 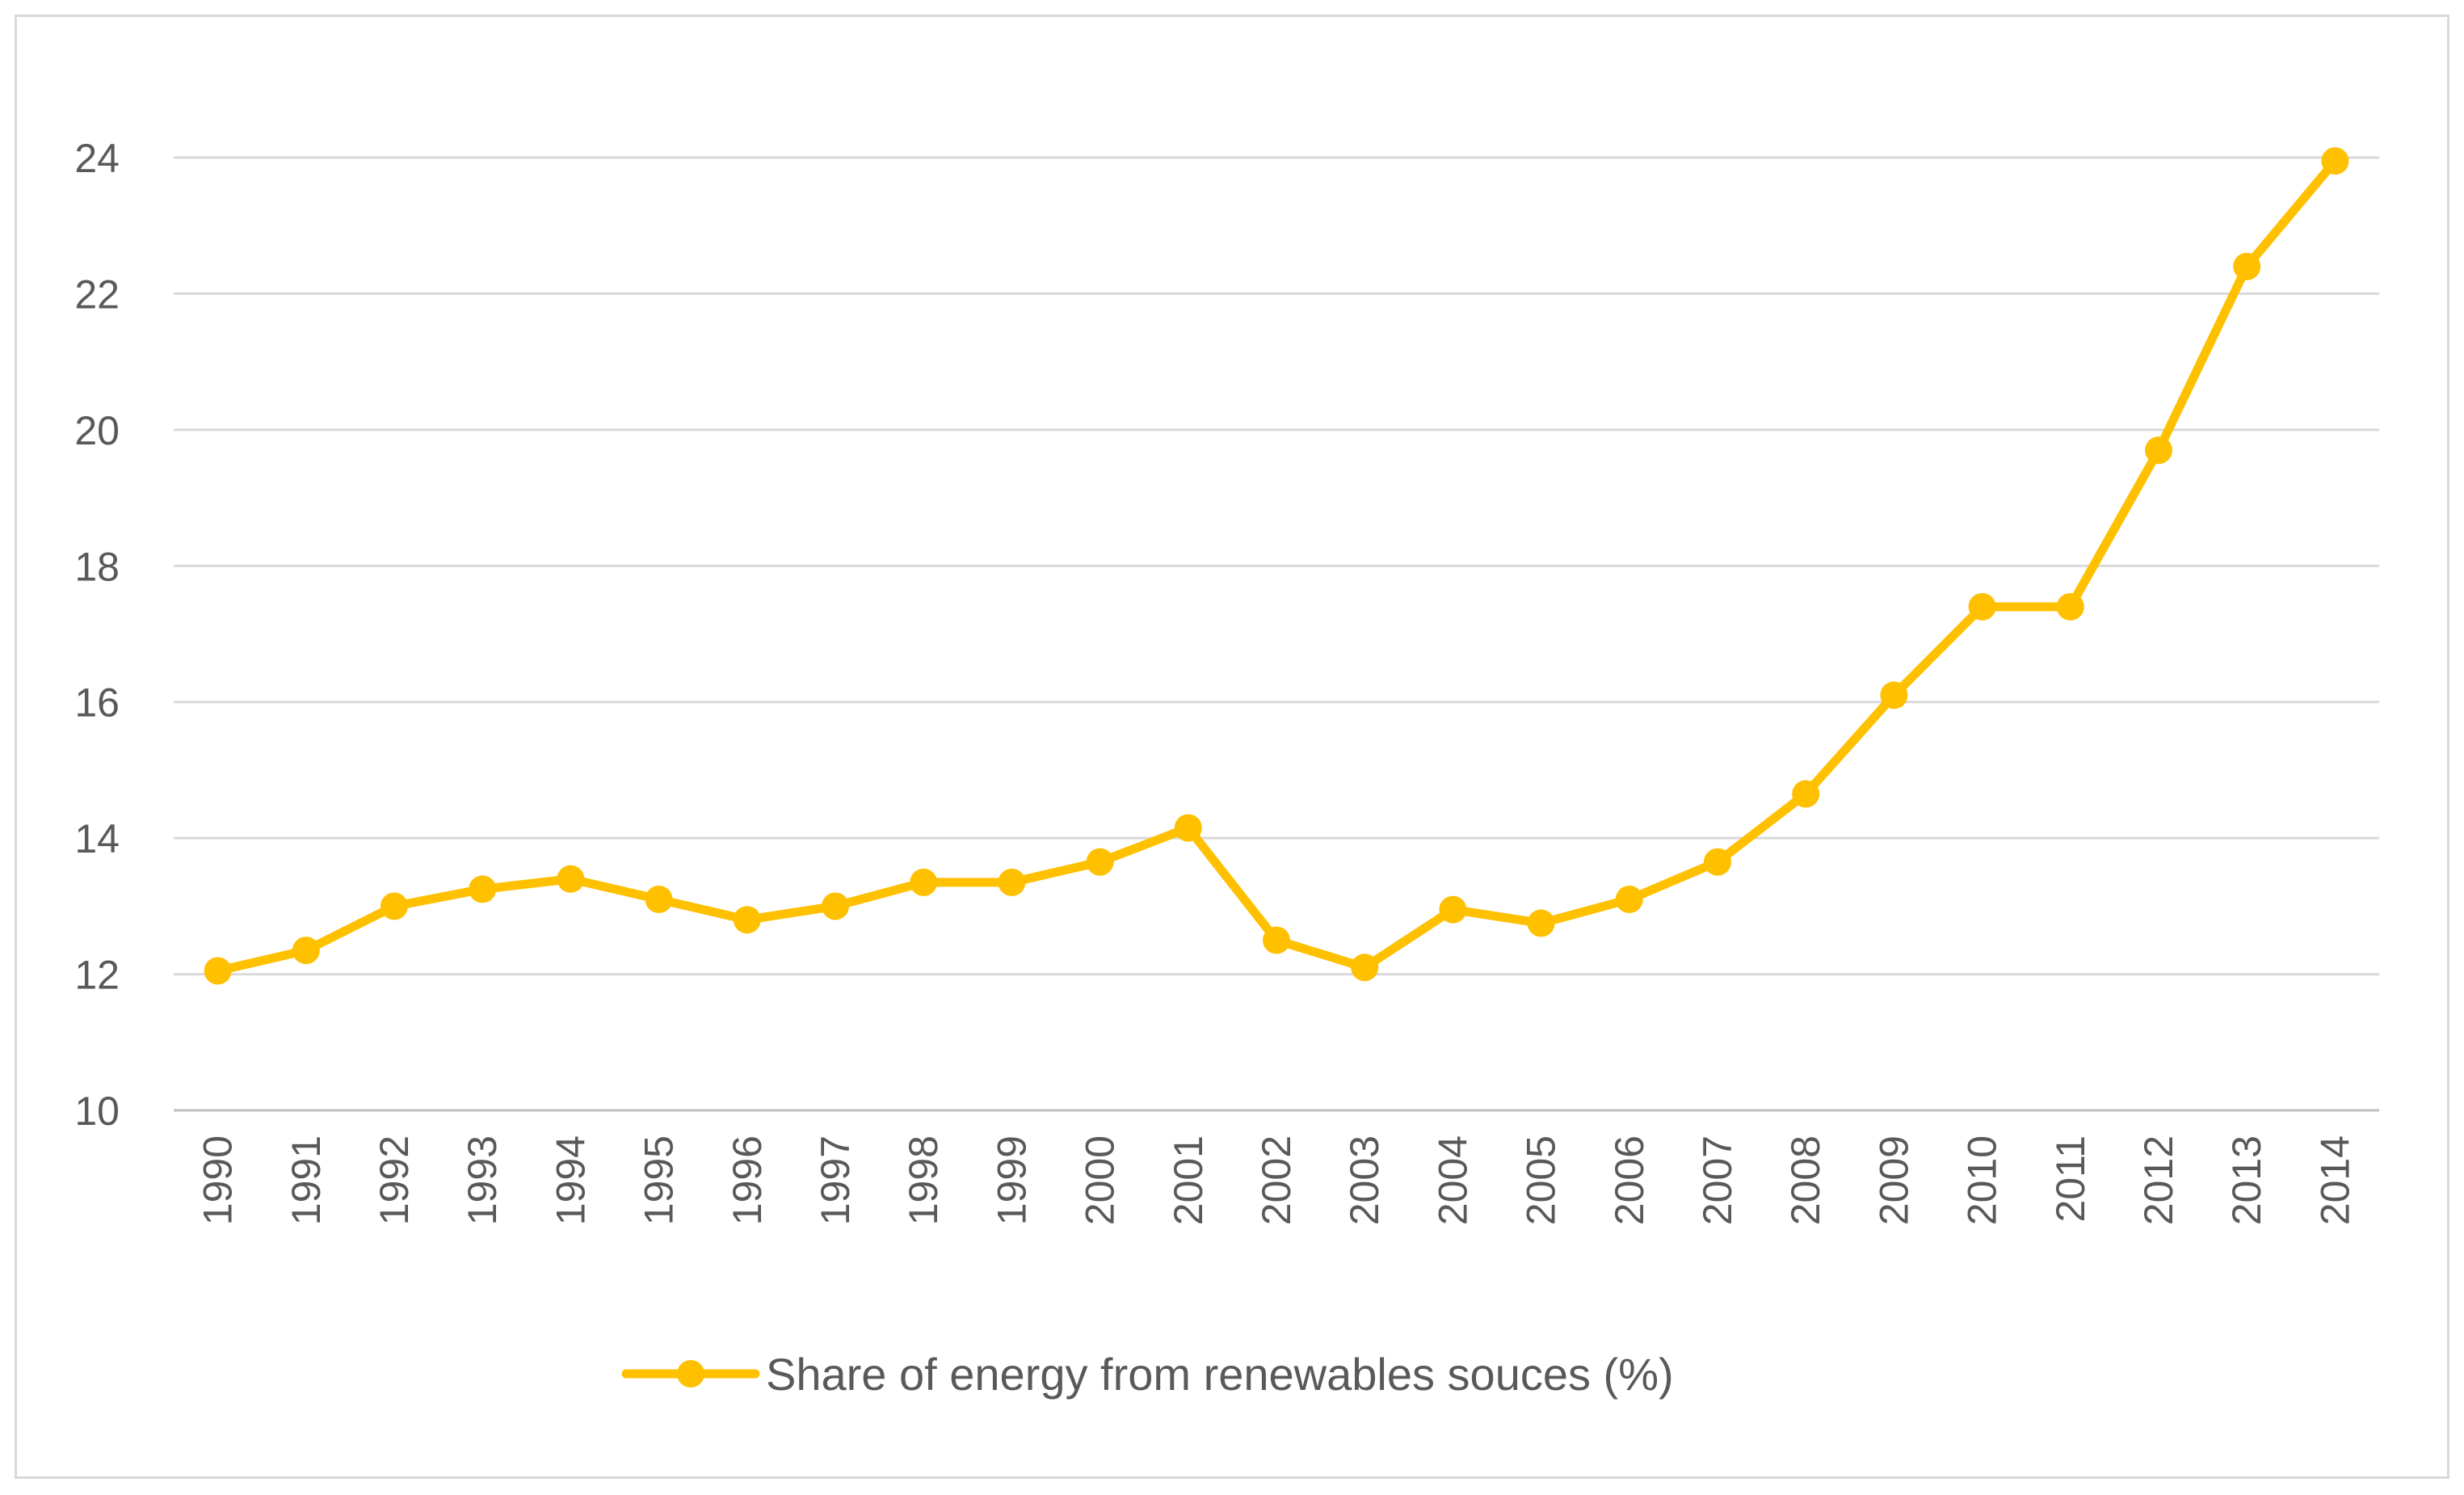 What do you see at coordinates (1806, 1180) in the screenshot?
I see `x-tick-label: 2008` at bounding box center [1806, 1180].